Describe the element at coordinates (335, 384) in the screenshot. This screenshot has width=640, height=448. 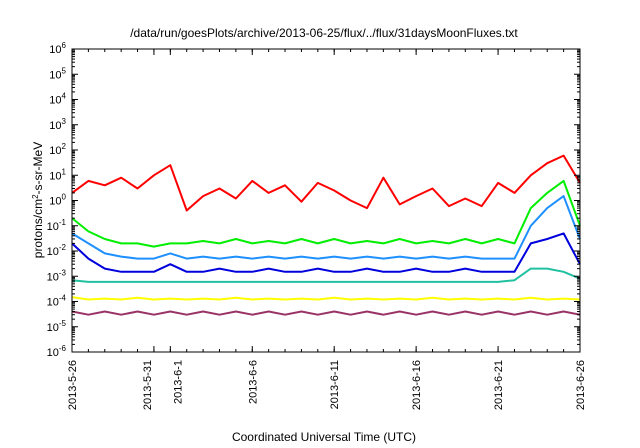
I see `x-tick-label: 2013-6-11` at that location.